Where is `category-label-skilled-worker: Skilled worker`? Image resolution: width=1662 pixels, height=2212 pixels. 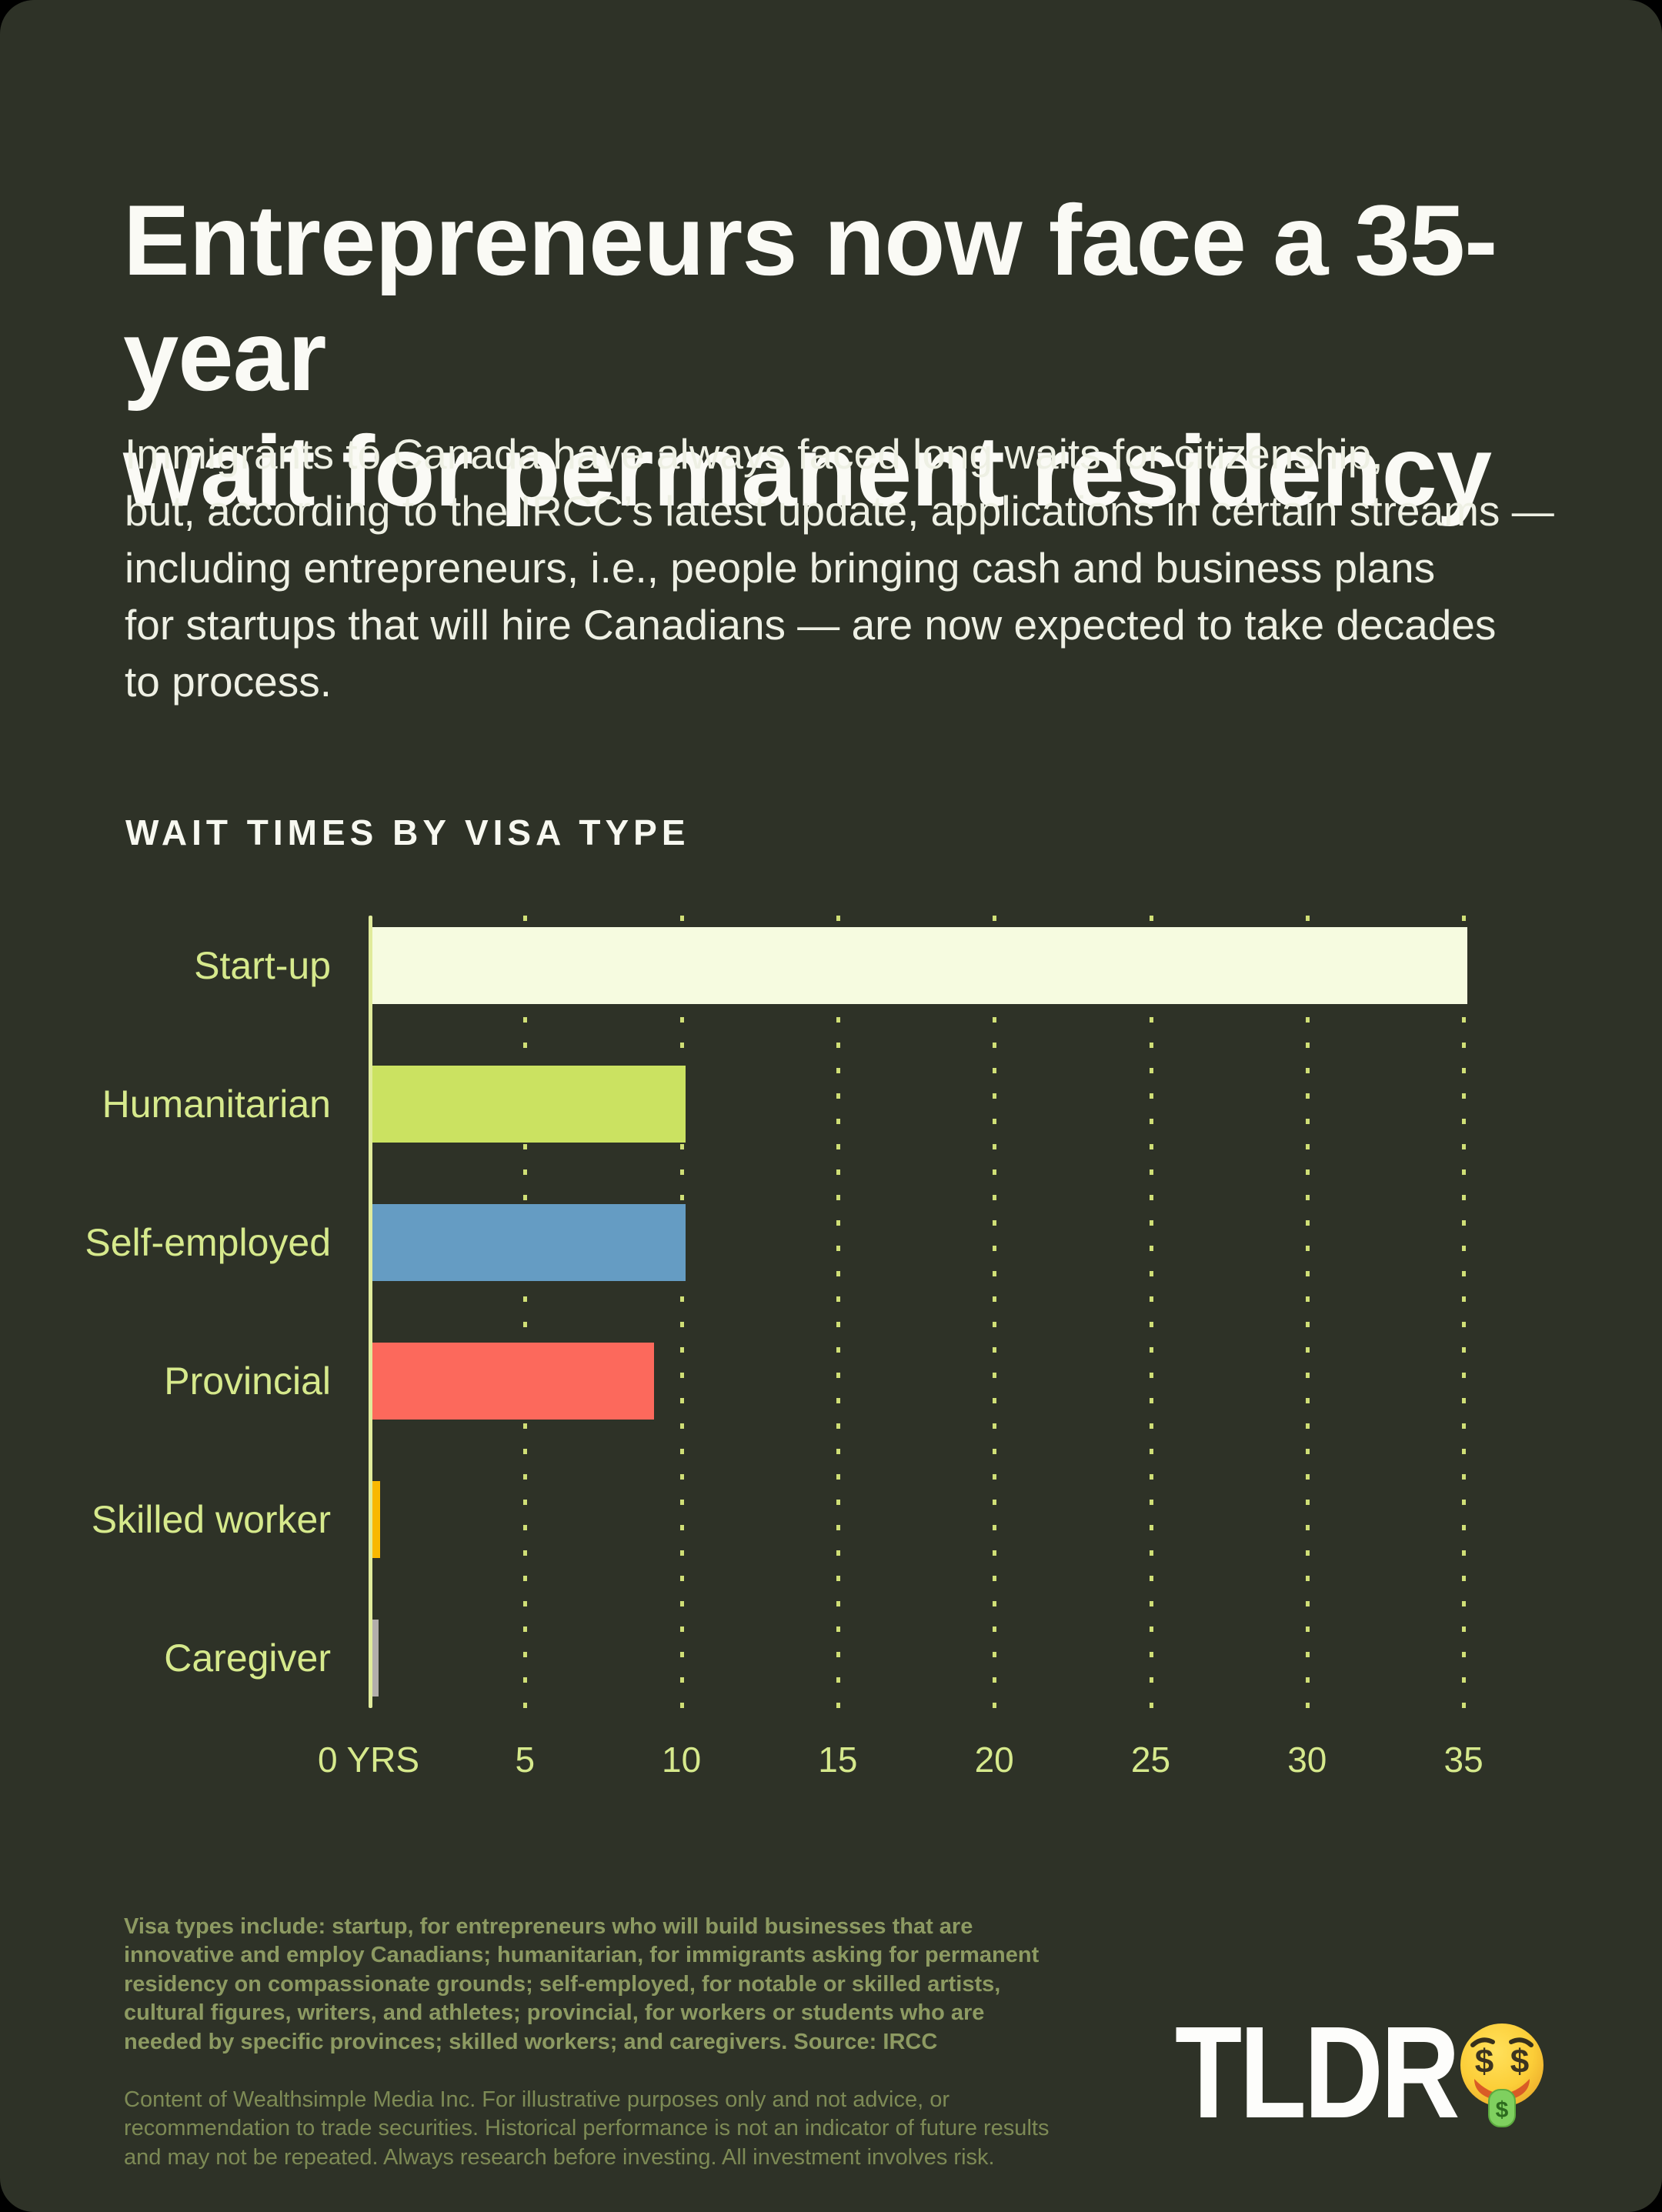
category-label-skilled-worker: Skilled worker is located at coordinates (211, 1519).